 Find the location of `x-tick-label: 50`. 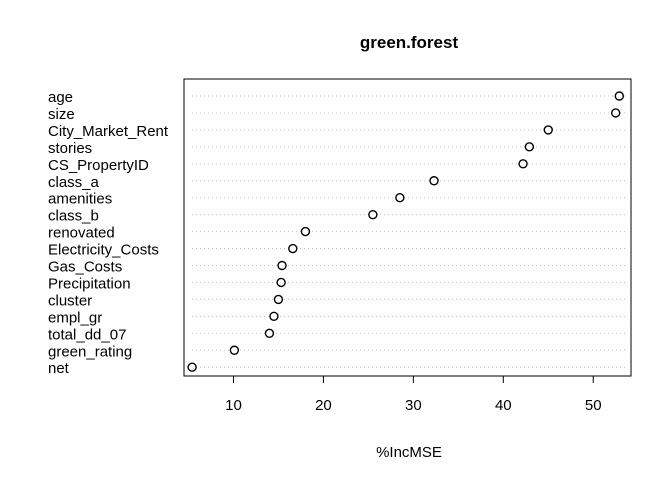

x-tick-label: 50 is located at coordinates (593, 405).